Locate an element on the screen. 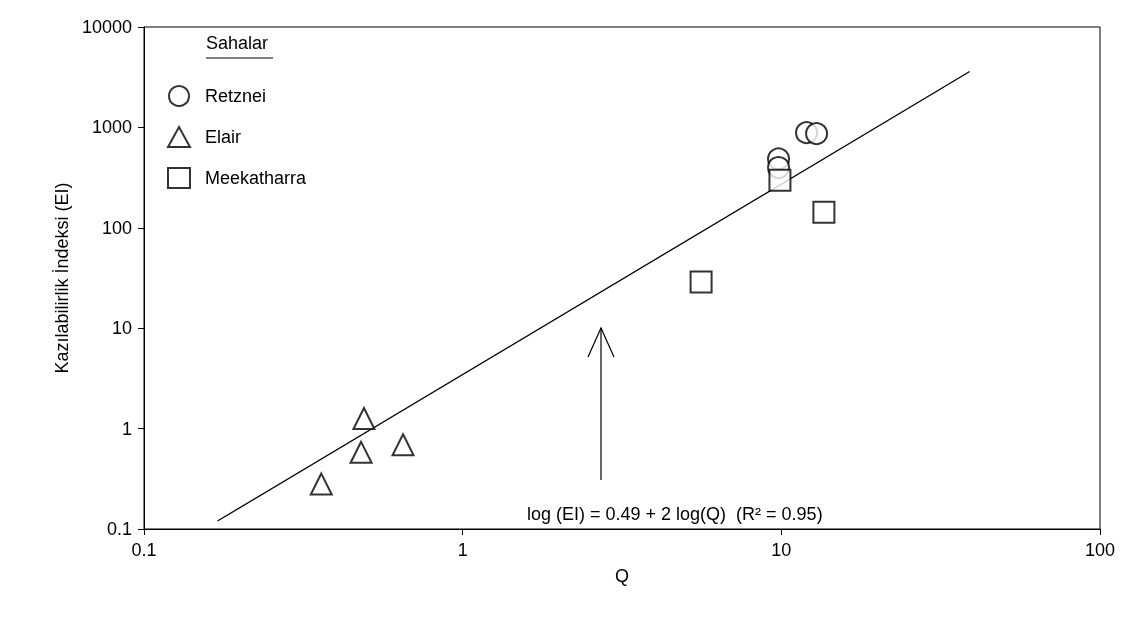 This screenshot has width=1147, height=637. y-tick-label: 10 is located at coordinates (121, 328).